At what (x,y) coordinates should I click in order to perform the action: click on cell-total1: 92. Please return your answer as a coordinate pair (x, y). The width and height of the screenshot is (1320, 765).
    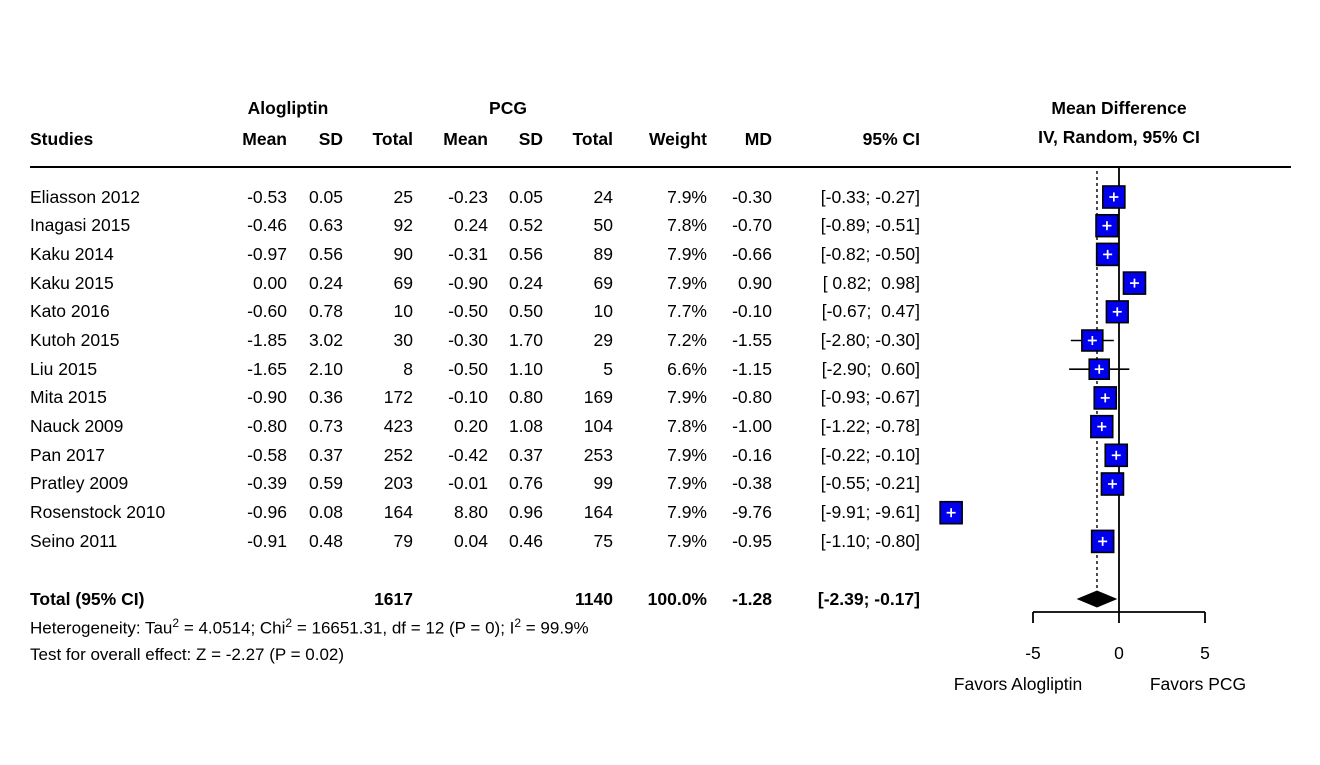
    Looking at the image, I should click on (403, 225).